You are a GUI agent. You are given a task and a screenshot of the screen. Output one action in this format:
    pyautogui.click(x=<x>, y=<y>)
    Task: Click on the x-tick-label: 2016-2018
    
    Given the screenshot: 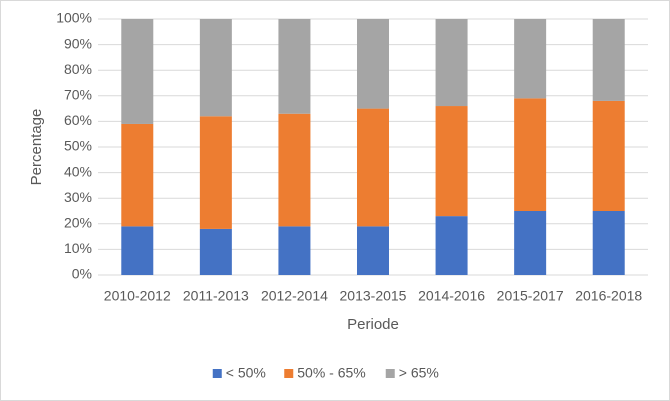 What is the action you would take?
    pyautogui.click(x=608, y=296)
    